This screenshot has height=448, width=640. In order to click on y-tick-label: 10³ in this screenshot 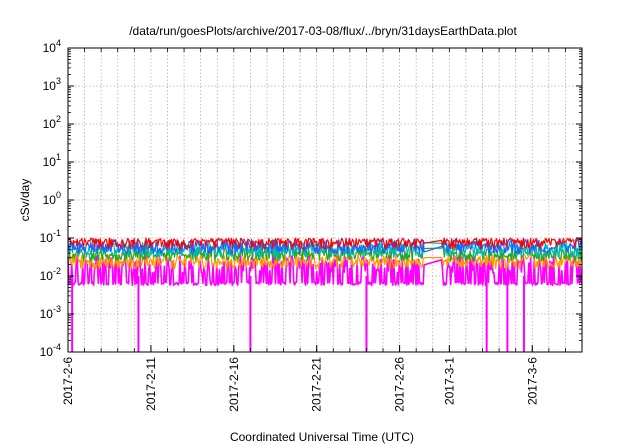, I will do `click(52, 84)`.